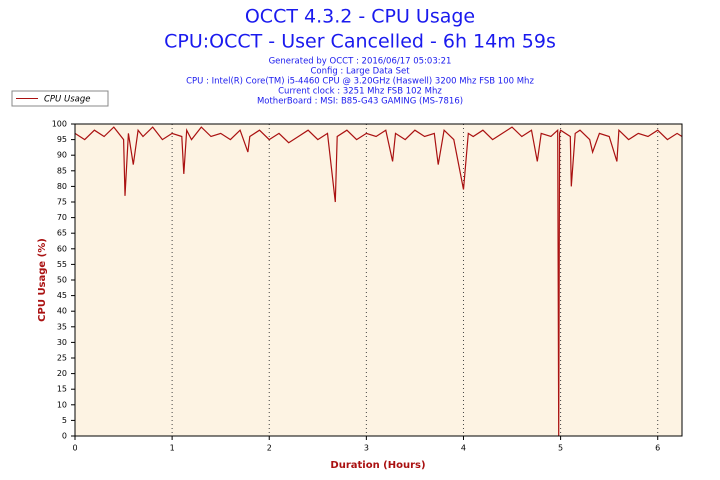 Image resolution: width=720 pixels, height=480 pixels. Describe the element at coordinates (62, 342) in the screenshot. I see `y-tick-label: 30` at that location.